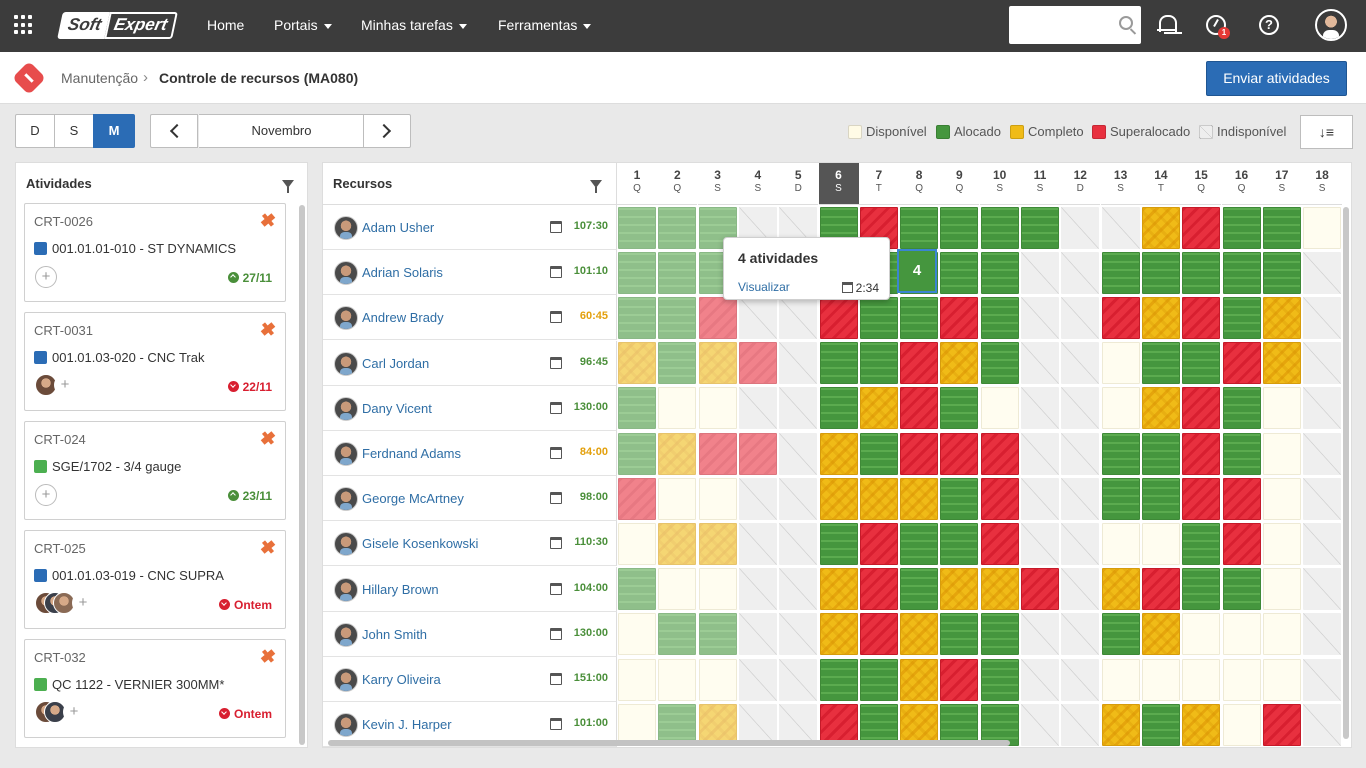 The height and width of the screenshot is (768, 1366). What do you see at coordinates (35, 131) in the screenshot?
I see `view-day-button: D` at bounding box center [35, 131].